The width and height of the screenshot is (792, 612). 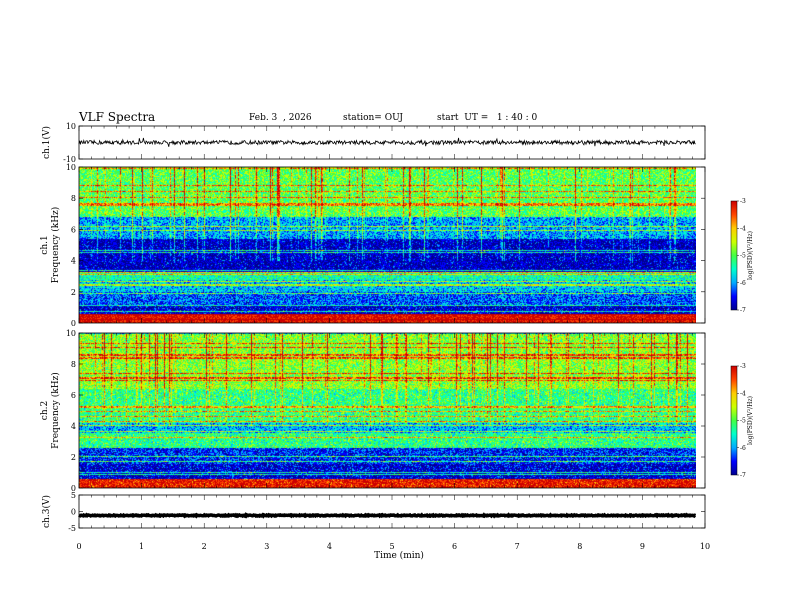 What do you see at coordinates (73, 229) in the screenshot?
I see `ch1-spectrogram-y-tick-label: 6` at bounding box center [73, 229].